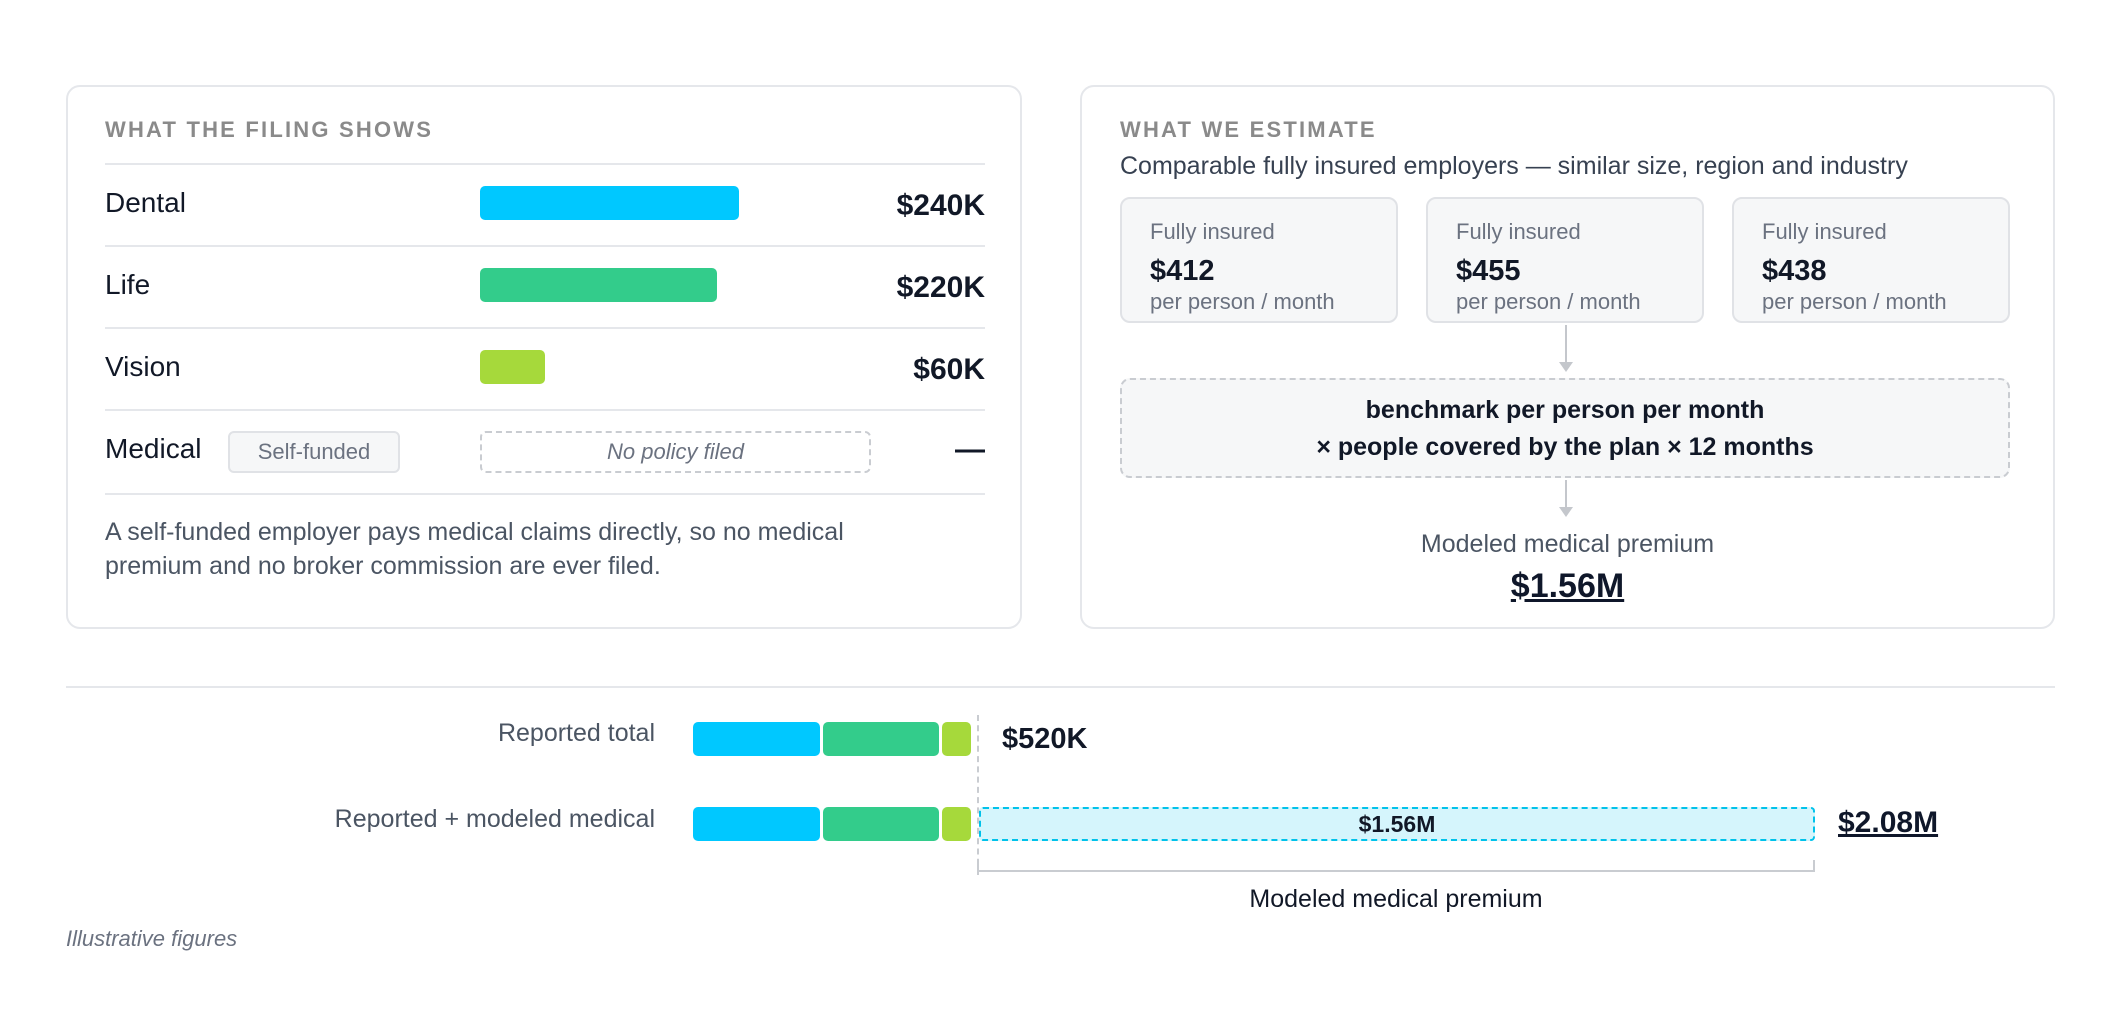  What do you see at coordinates (940, 205) in the screenshot?
I see `coverage-value: $240K` at bounding box center [940, 205].